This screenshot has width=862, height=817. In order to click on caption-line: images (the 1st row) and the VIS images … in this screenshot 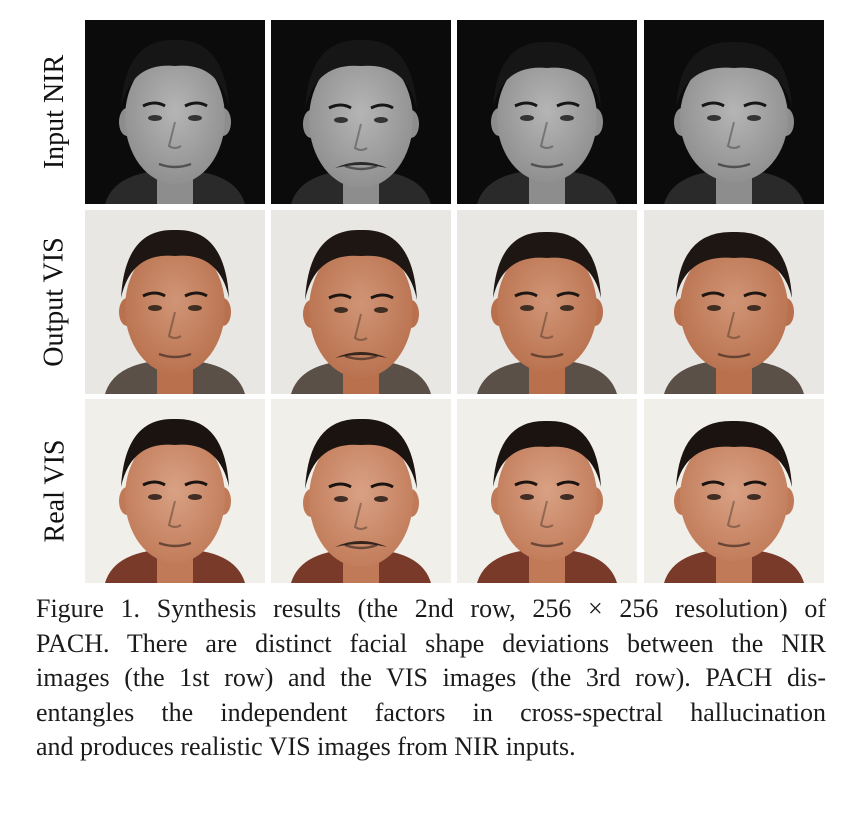, I will do `click(431, 677)`.